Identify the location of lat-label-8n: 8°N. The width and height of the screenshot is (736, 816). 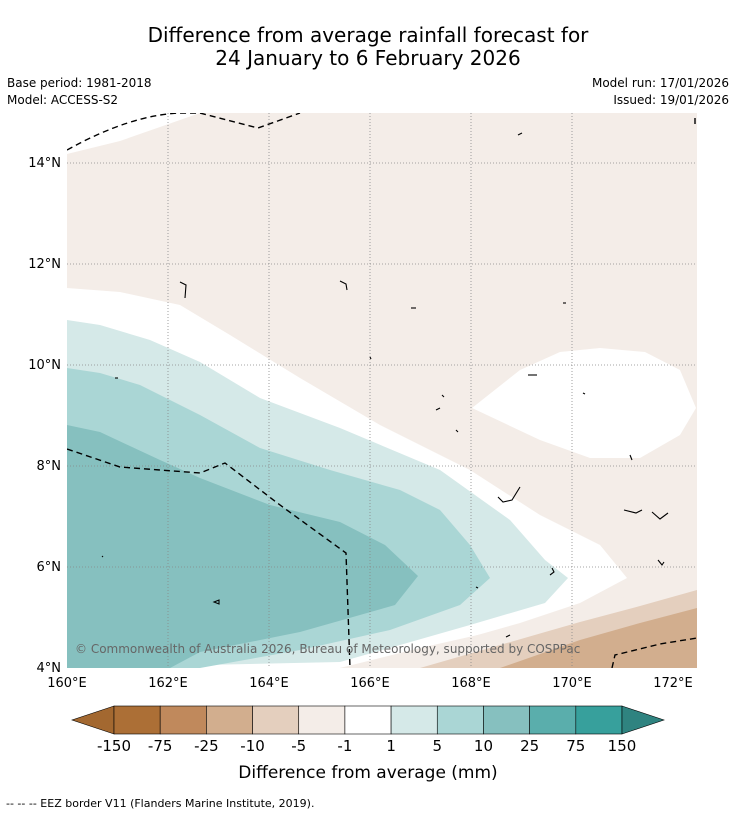
(49, 466).